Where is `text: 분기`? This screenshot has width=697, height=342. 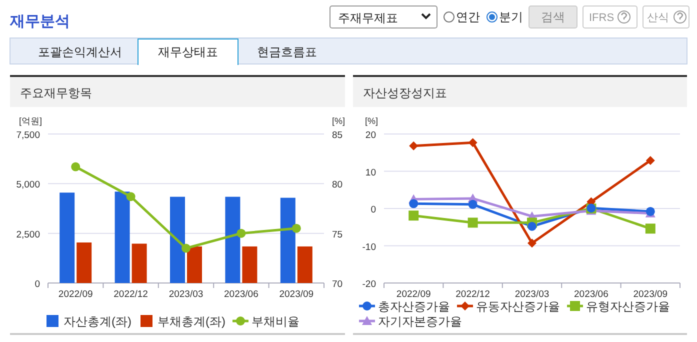
text: 분기 is located at coordinates (511, 17).